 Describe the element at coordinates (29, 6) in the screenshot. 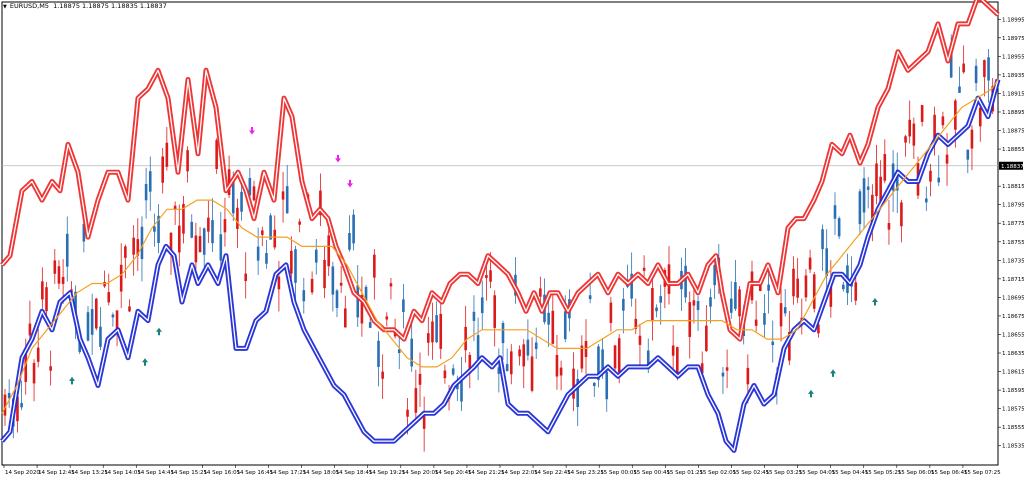

I see `symbol-timeframe: EURUSD,M5` at that location.